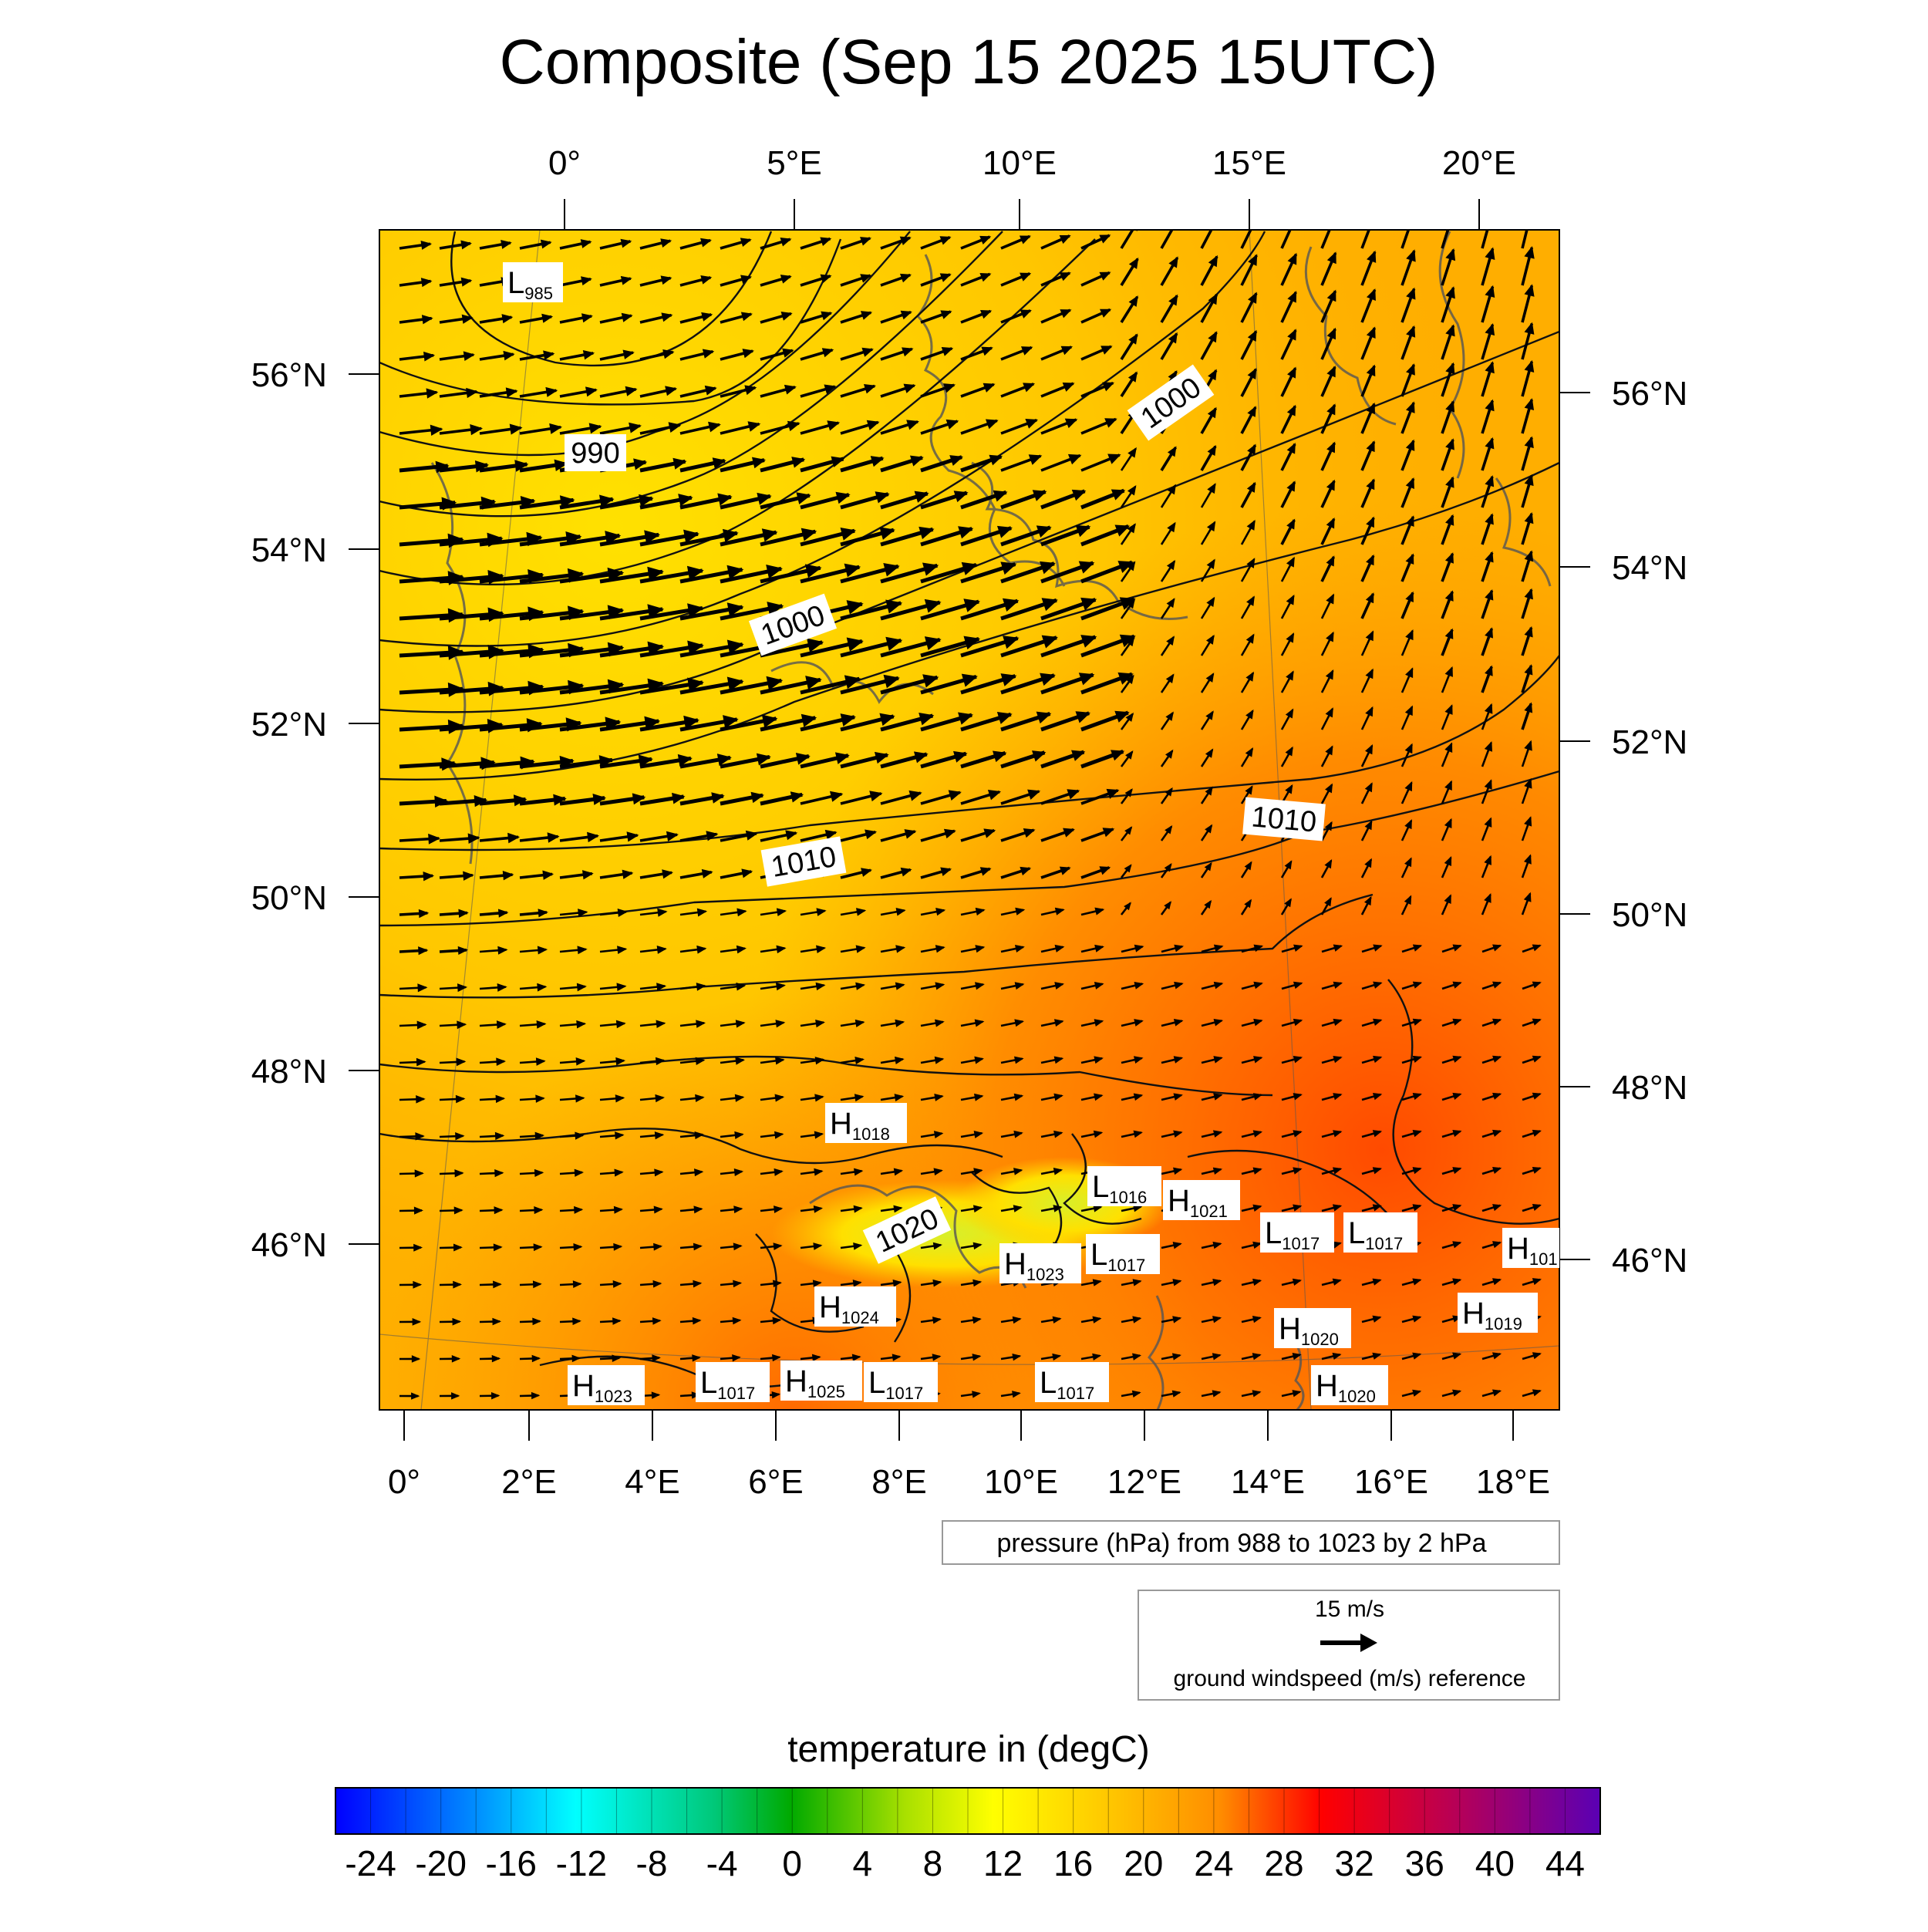 Image resolution: width=1928 pixels, height=1932 pixels. What do you see at coordinates (440, 1863) in the screenshot?
I see `colorbar-tick-label: -20` at bounding box center [440, 1863].